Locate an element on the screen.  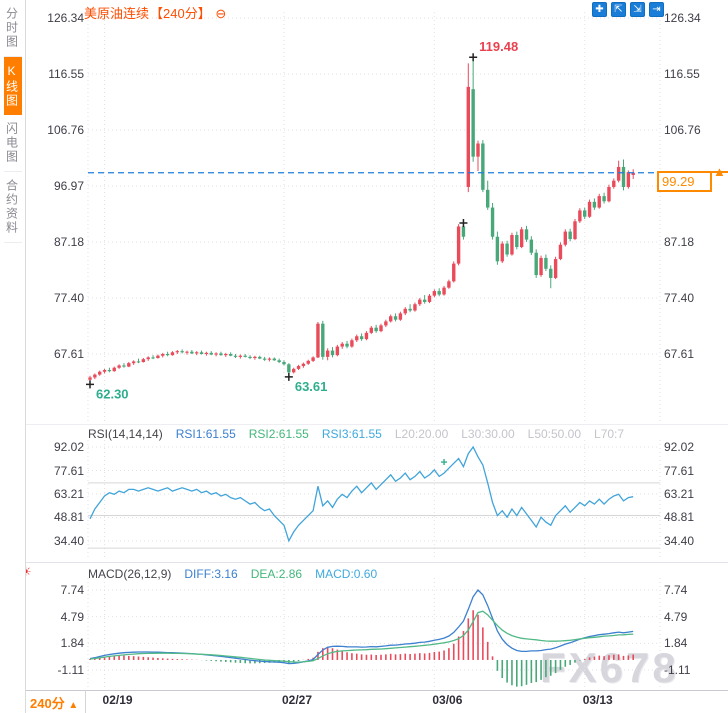
rsi-l50: L50:50.00 is located at coordinates (554, 434).